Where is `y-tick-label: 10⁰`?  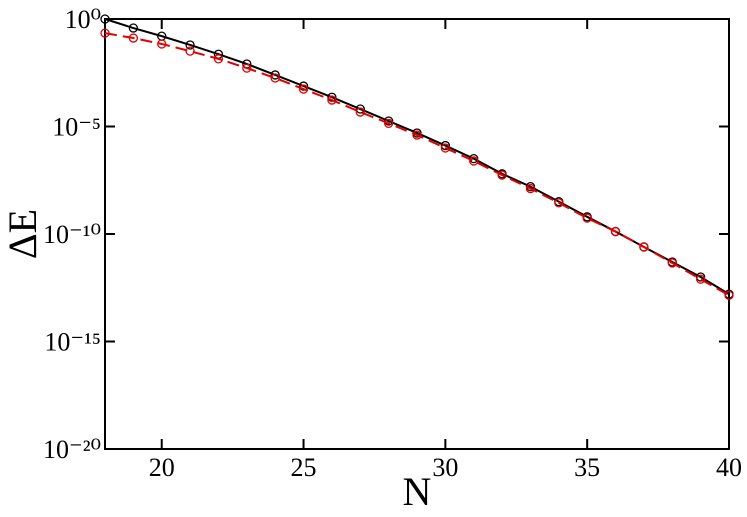 y-tick-label: 10⁰ is located at coordinates (83, 19).